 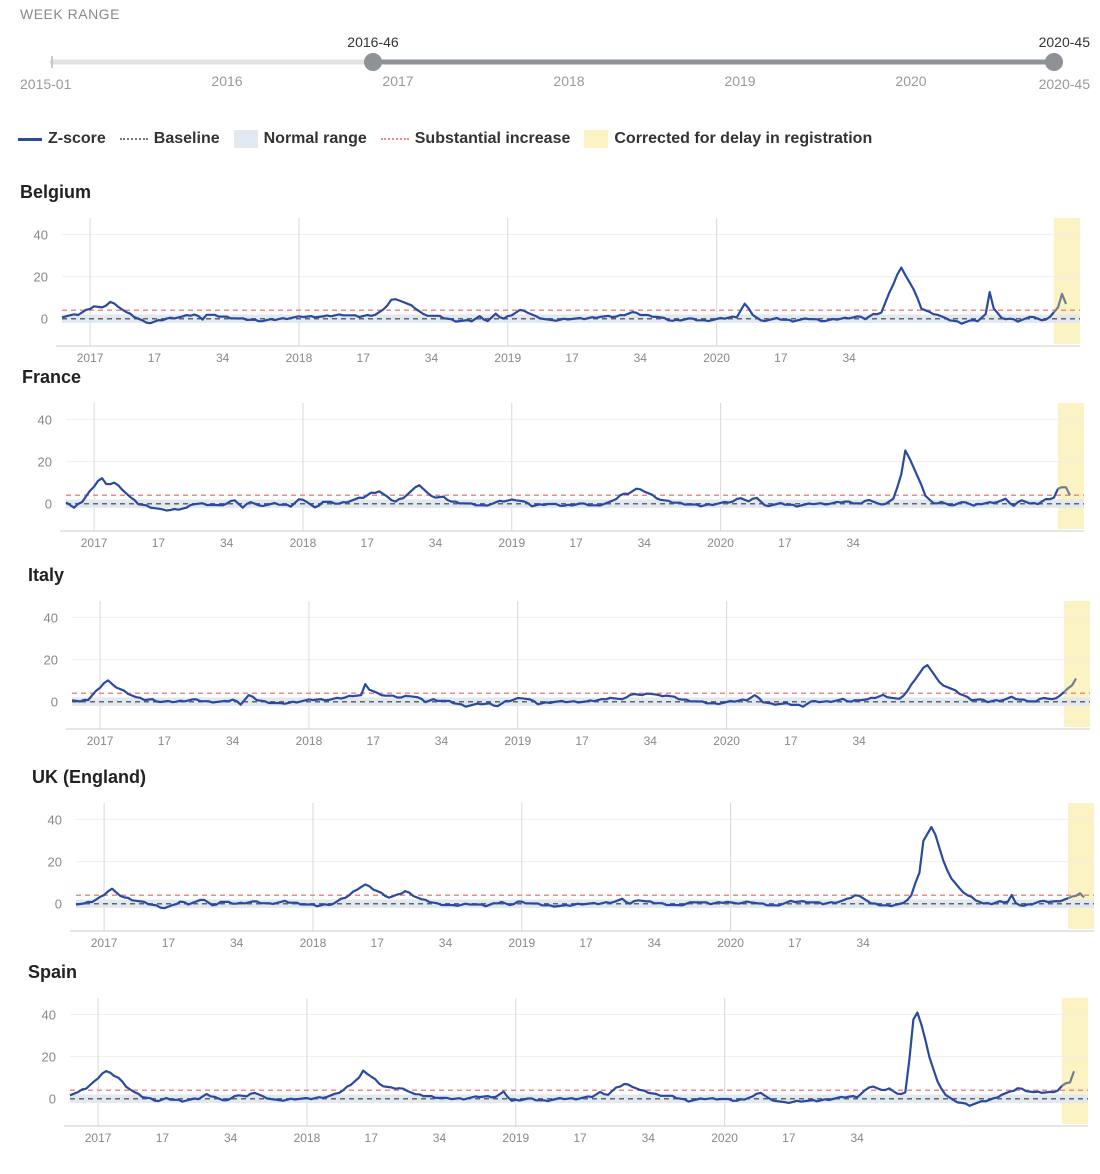 What do you see at coordinates (77, 138) in the screenshot?
I see `legend-zscore-label: Z-score` at bounding box center [77, 138].